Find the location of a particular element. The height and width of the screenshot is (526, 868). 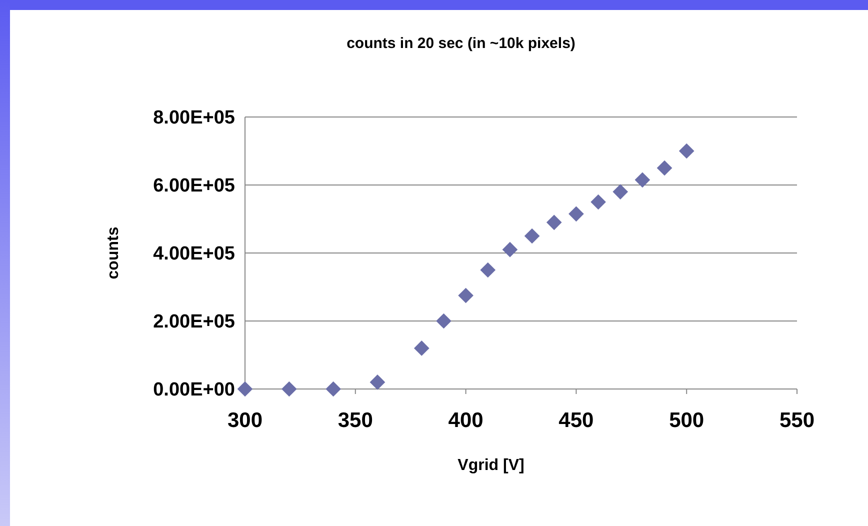

chart-title: counts in 20 sec (in ~10k pixels) is located at coordinates (461, 43).